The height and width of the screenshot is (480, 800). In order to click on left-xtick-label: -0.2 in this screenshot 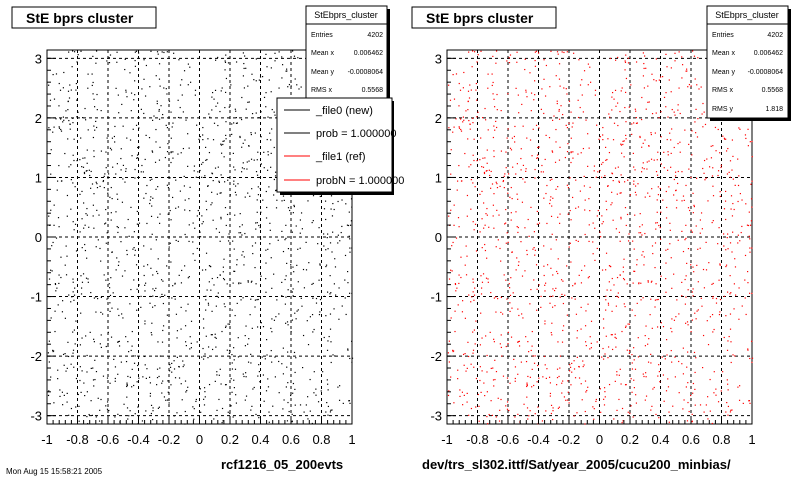, I will do `click(169, 439)`.